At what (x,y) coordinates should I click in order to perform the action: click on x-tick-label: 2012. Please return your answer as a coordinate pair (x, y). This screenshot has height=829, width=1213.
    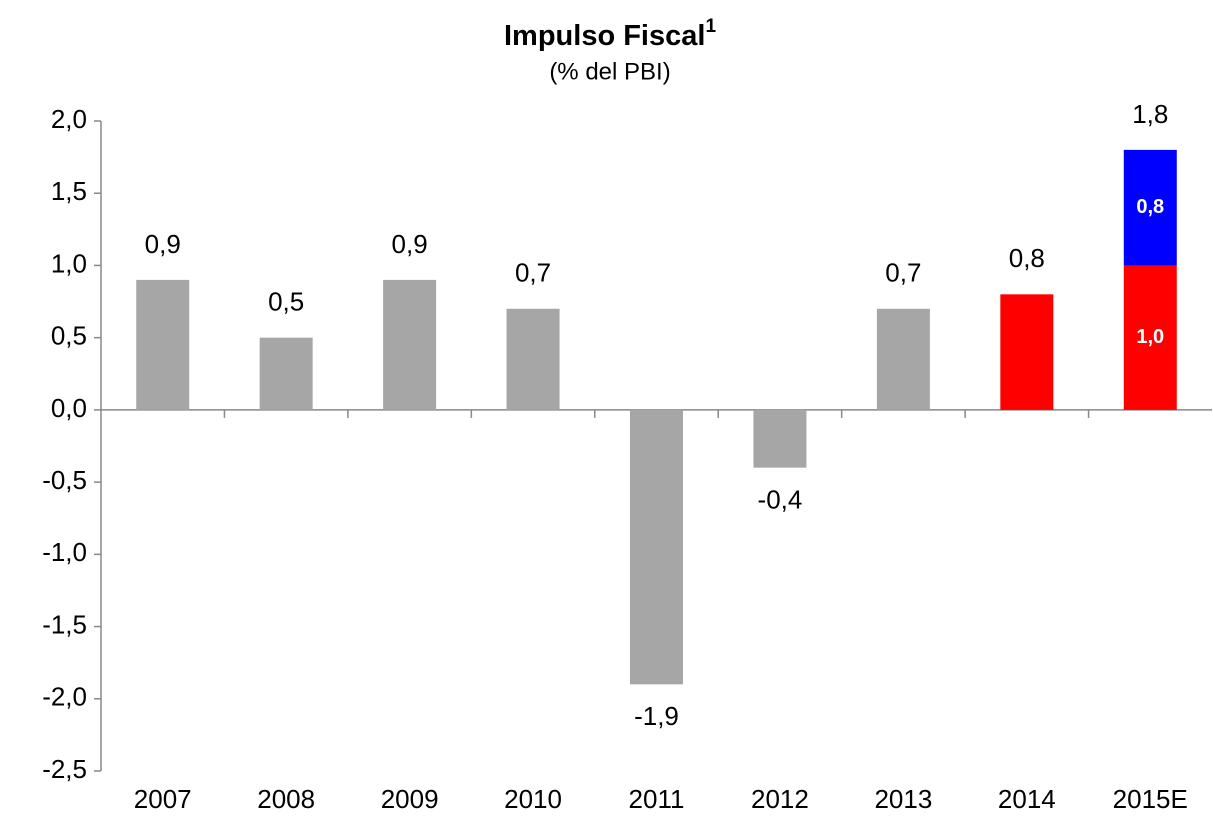
    Looking at the image, I should click on (780, 799).